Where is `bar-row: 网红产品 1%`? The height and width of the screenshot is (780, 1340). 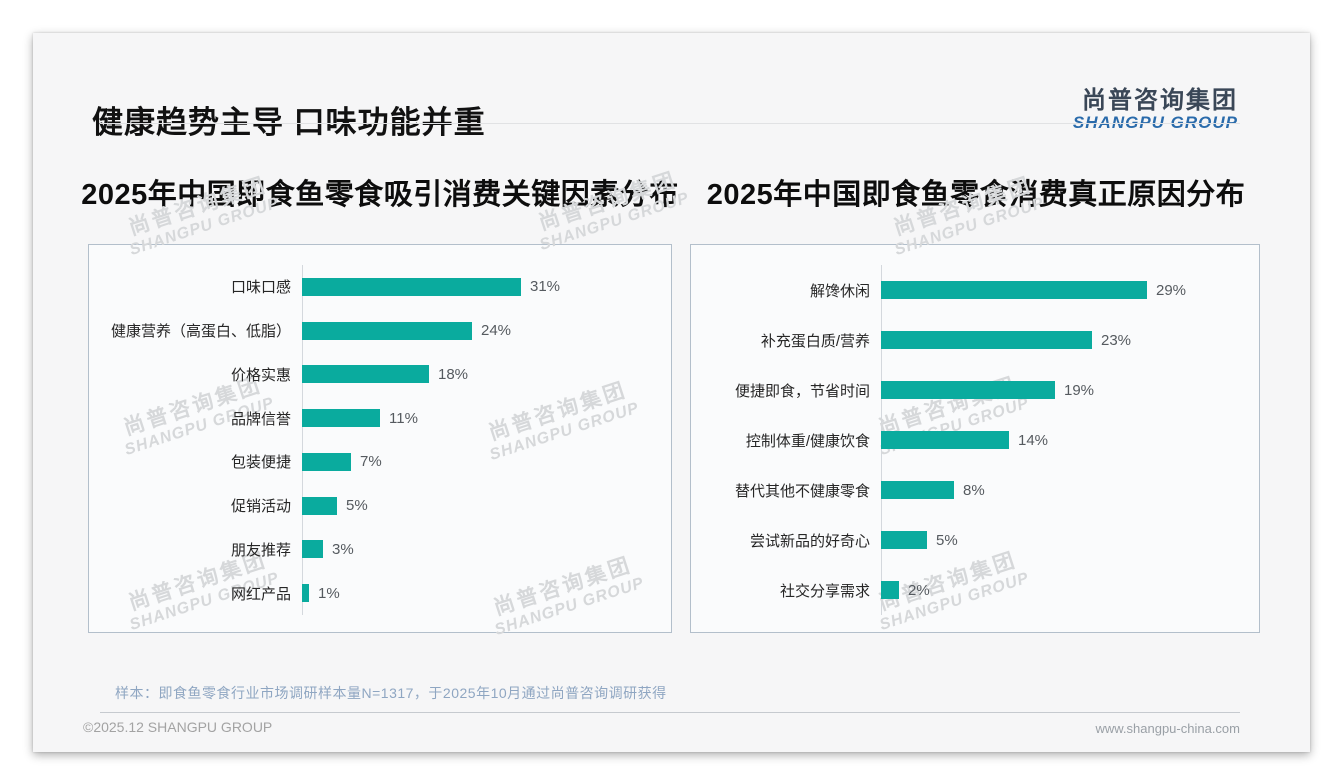 bar-row: 网红产品 1% is located at coordinates (380, 593).